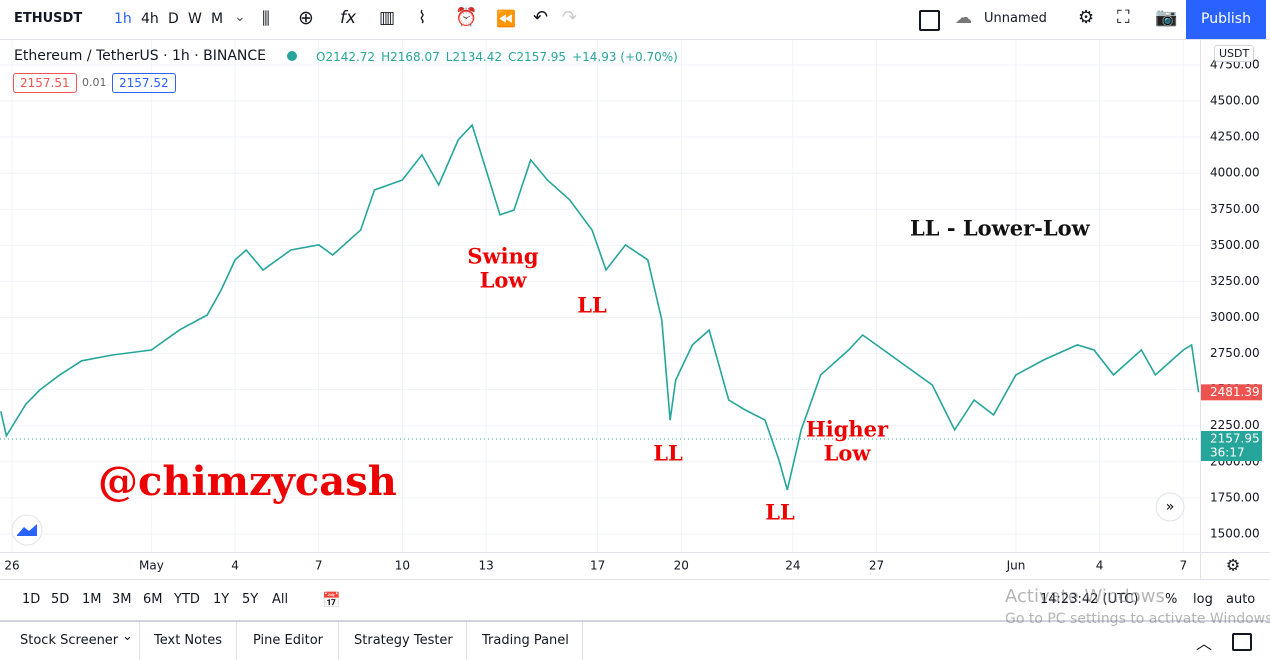 The image size is (1270, 660). What do you see at coordinates (1235, 497) in the screenshot?
I see `y-tick-label: 1750.00` at bounding box center [1235, 497].